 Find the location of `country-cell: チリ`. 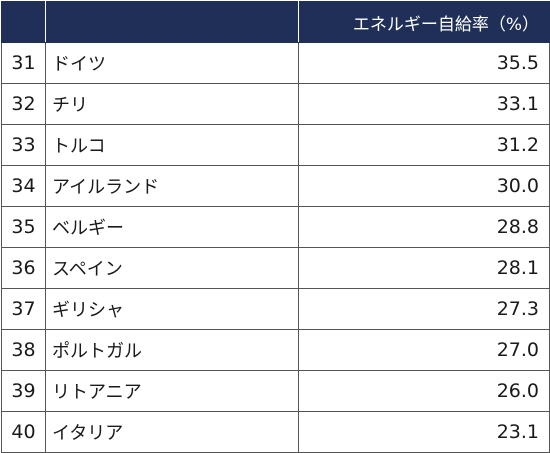

country-cell: チリ is located at coordinates (172, 104).